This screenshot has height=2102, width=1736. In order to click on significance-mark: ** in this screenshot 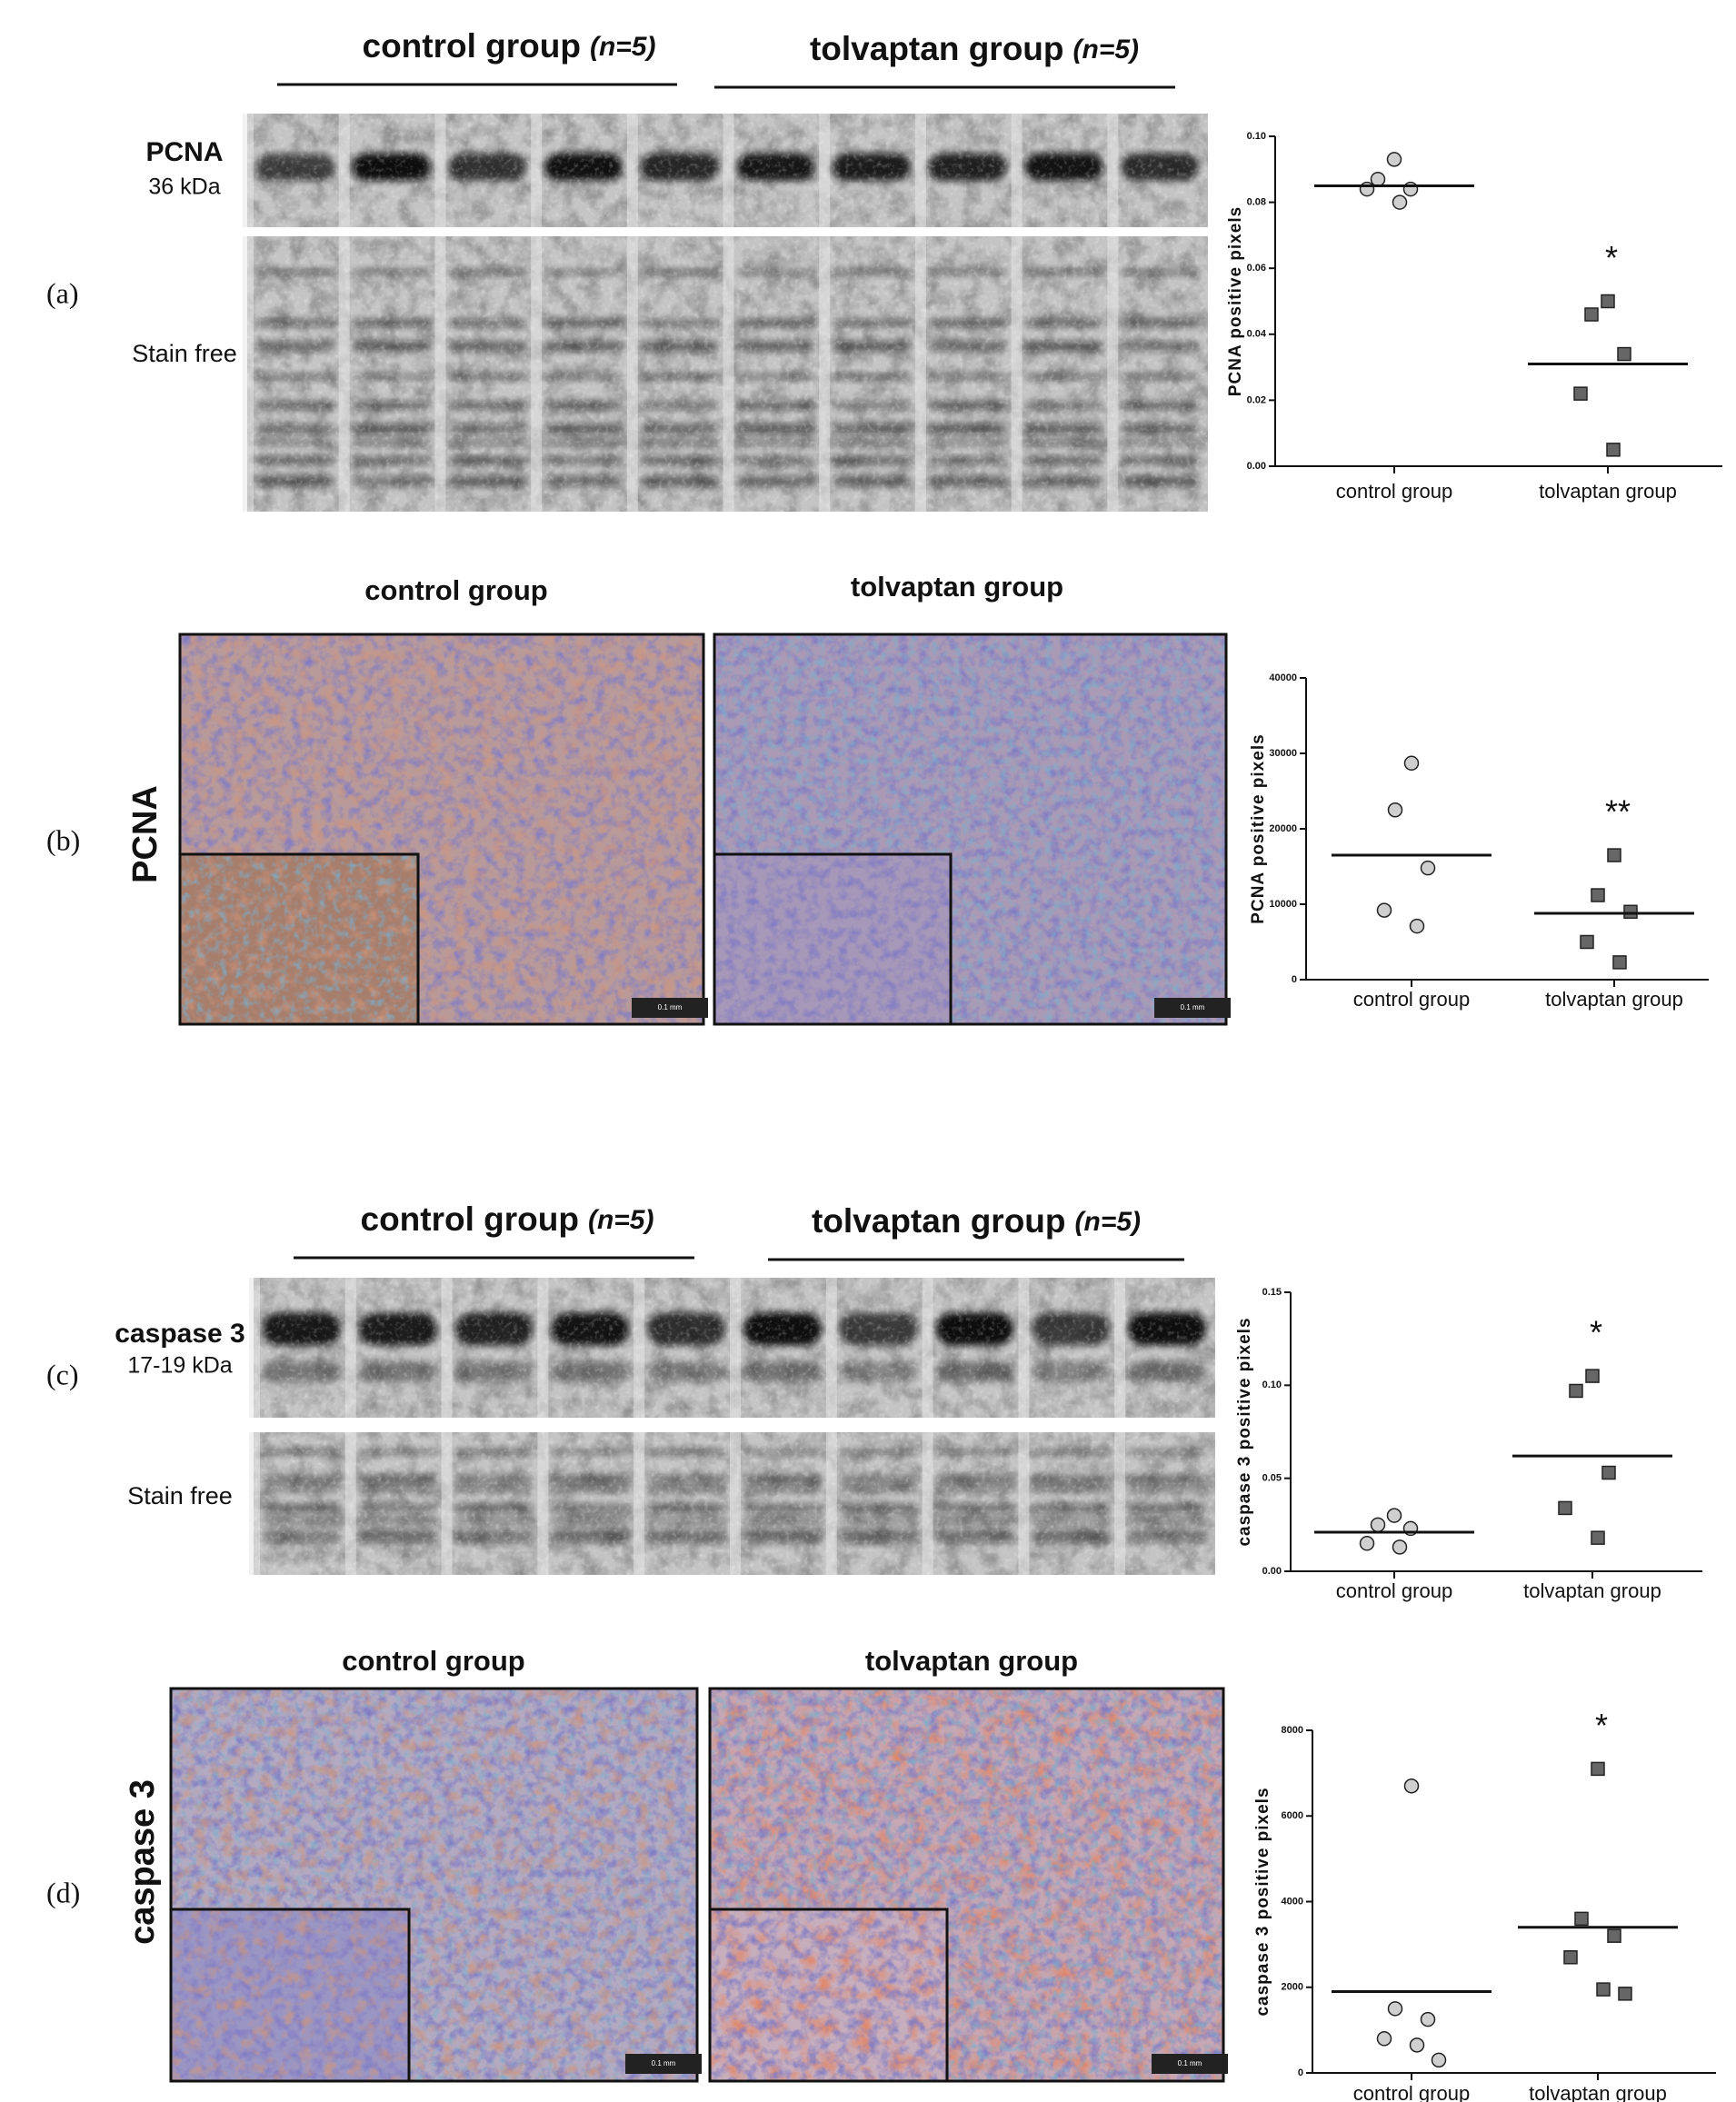, I will do `click(1618, 812)`.